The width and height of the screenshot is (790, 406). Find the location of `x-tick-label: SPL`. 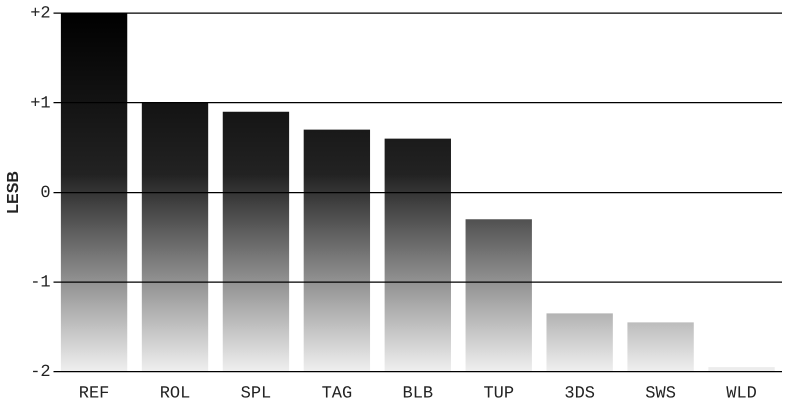

x-tick-label: SPL is located at coordinates (256, 394).